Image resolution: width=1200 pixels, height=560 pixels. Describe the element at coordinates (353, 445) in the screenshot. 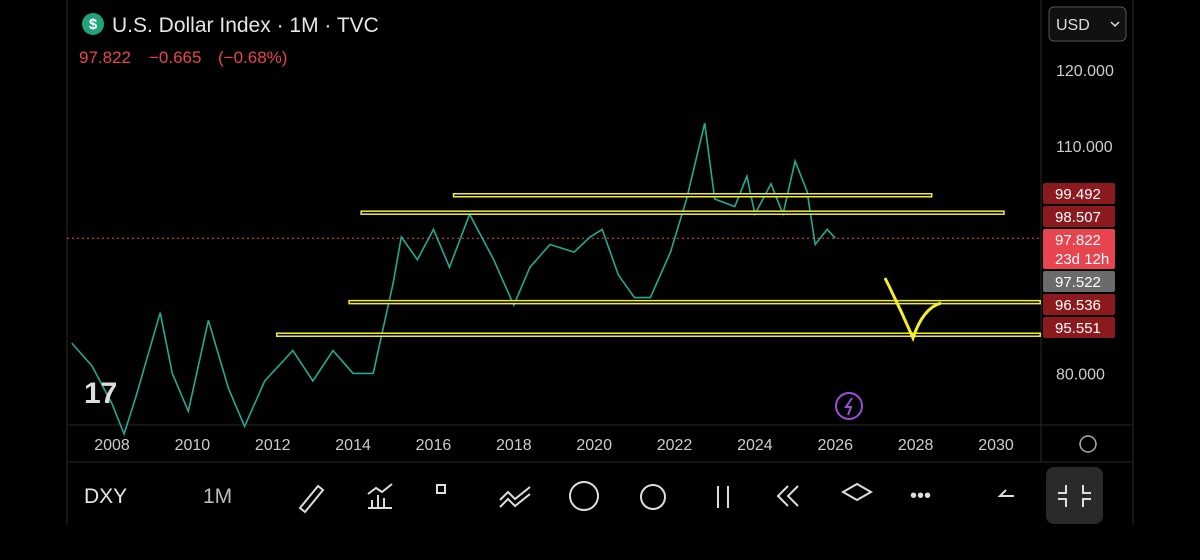

I see `x-tick-label: 2014` at that location.